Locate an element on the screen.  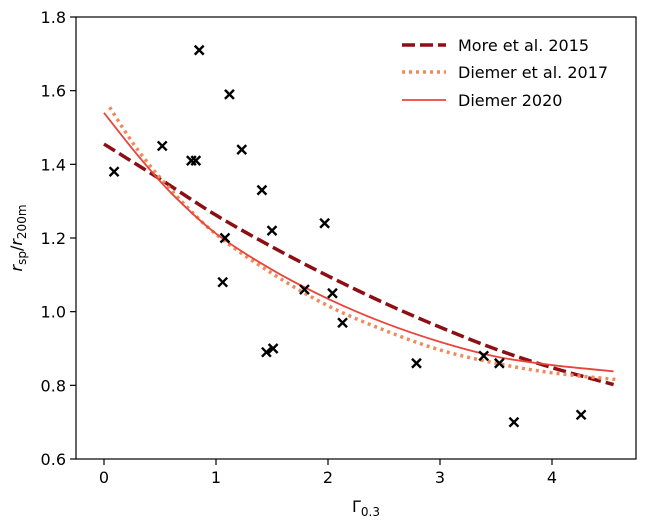
y-tick-label: 1.4 is located at coordinates (53, 164).